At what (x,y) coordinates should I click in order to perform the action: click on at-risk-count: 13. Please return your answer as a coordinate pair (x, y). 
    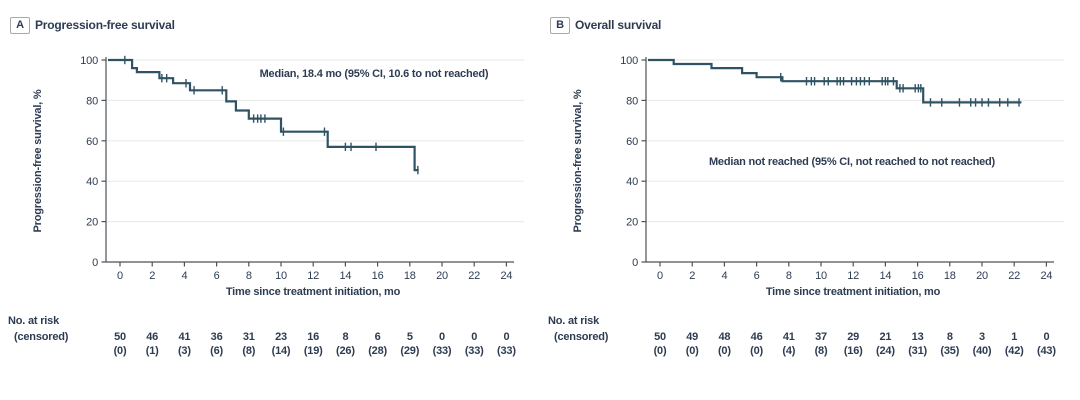
    Looking at the image, I should click on (918, 337).